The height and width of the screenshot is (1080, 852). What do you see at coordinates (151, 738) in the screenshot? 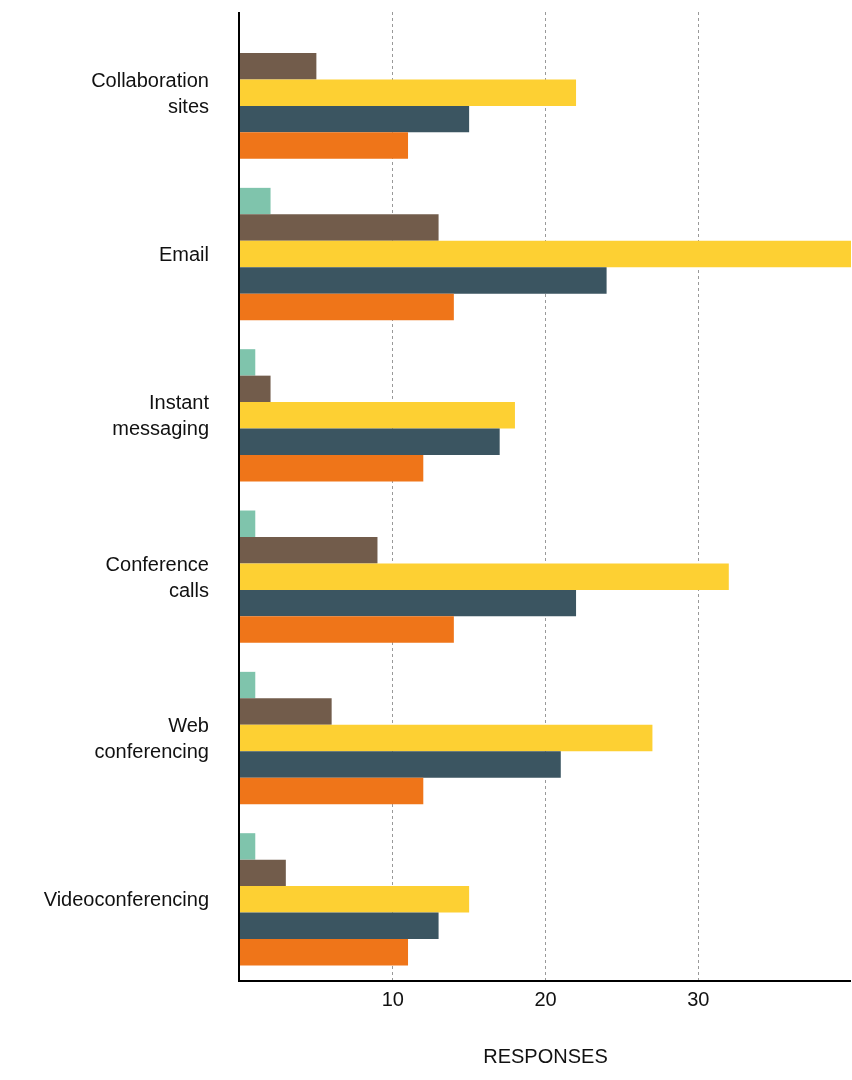
I see `y-tick-label: Web conferencing` at bounding box center [151, 738].